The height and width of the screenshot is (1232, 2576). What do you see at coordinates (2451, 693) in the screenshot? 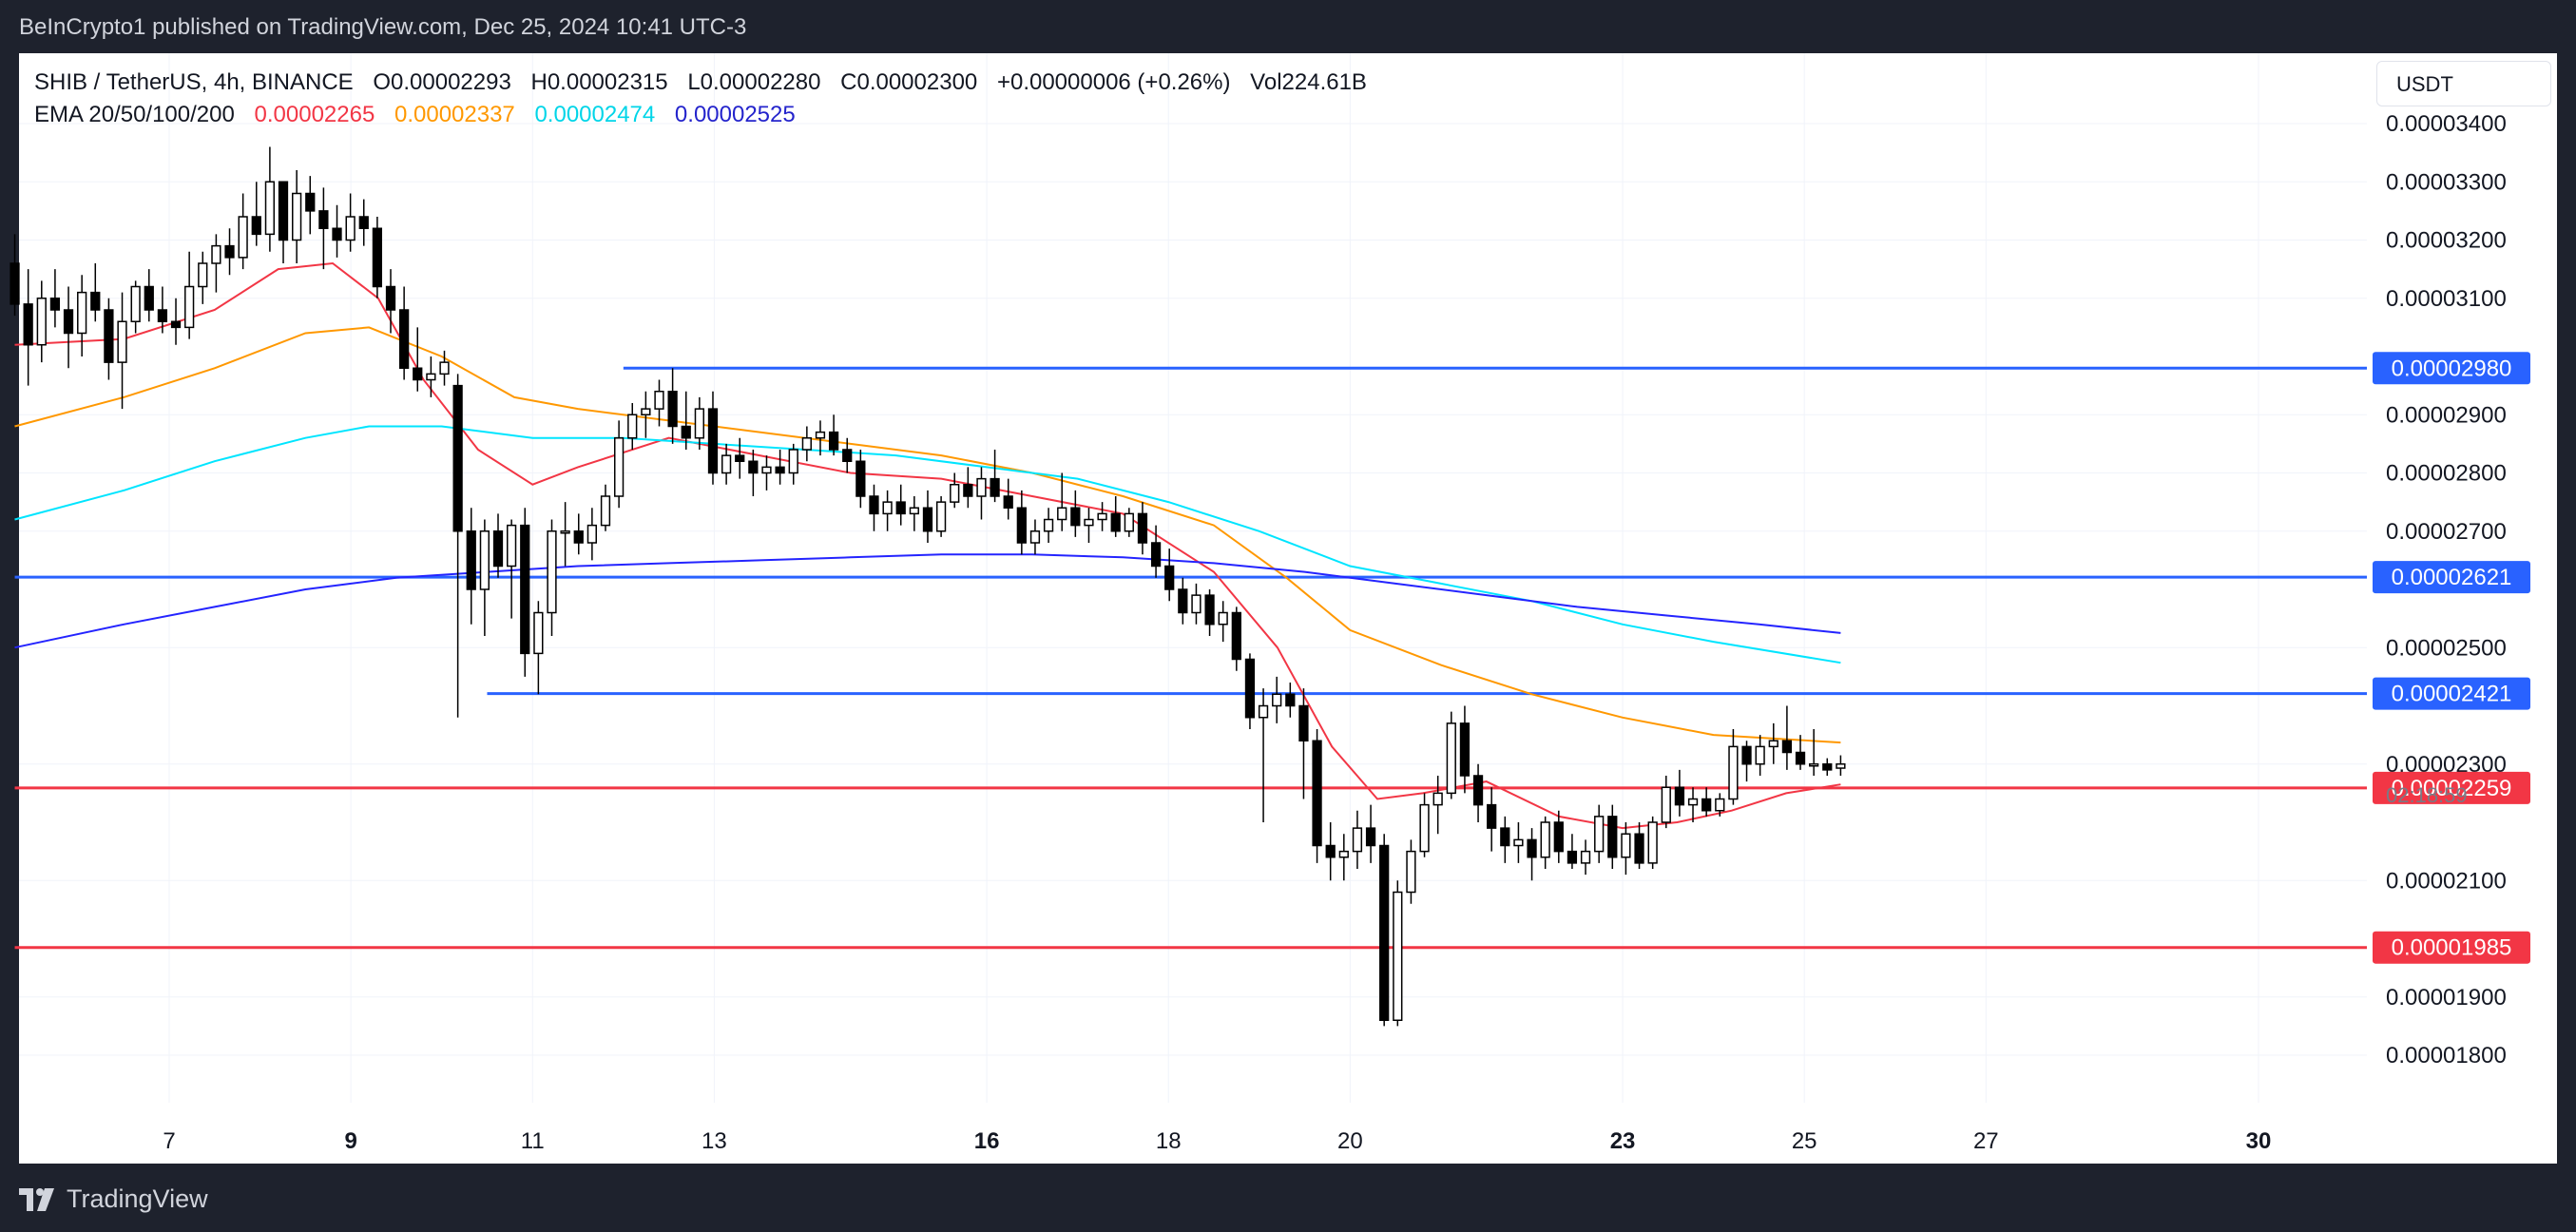
I see `badge-box` at bounding box center [2451, 693].